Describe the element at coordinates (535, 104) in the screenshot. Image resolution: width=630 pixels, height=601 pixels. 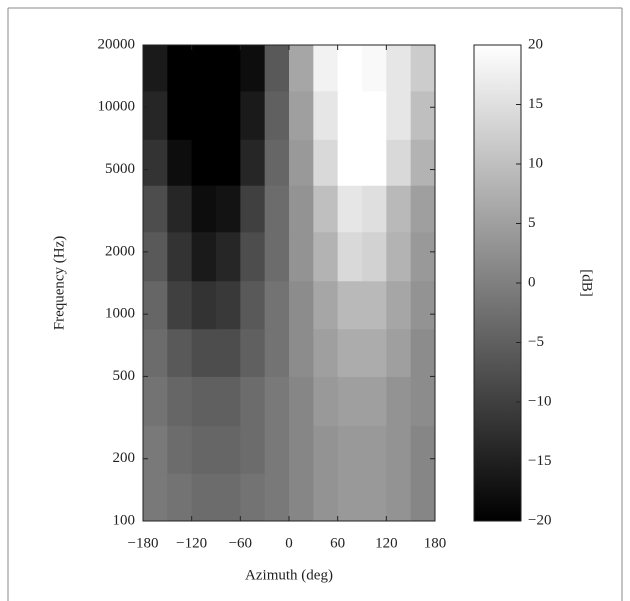
I see `colorbar-tick-label: 15` at that location.